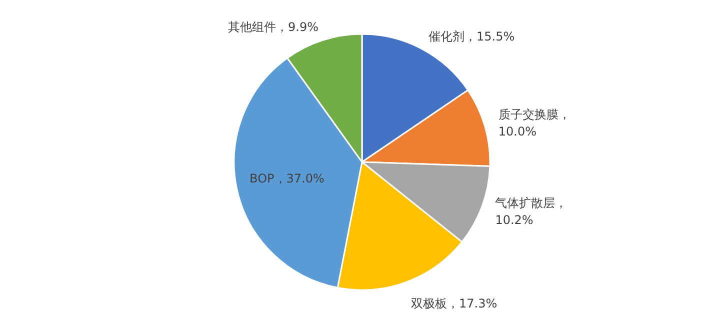 Image resolution: width=720 pixels, height=330 pixels. Describe the element at coordinates (531, 212) in the screenshot. I see `slice-label: 气体扩散层，10.2%` at that location.